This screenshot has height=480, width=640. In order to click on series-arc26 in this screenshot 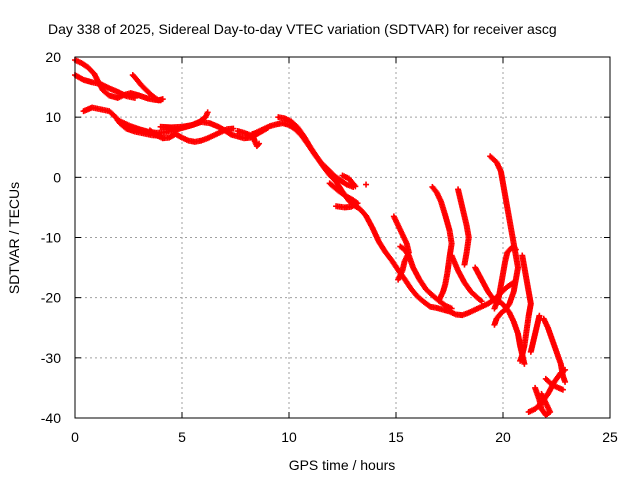, I will do `click(256, 140)`.